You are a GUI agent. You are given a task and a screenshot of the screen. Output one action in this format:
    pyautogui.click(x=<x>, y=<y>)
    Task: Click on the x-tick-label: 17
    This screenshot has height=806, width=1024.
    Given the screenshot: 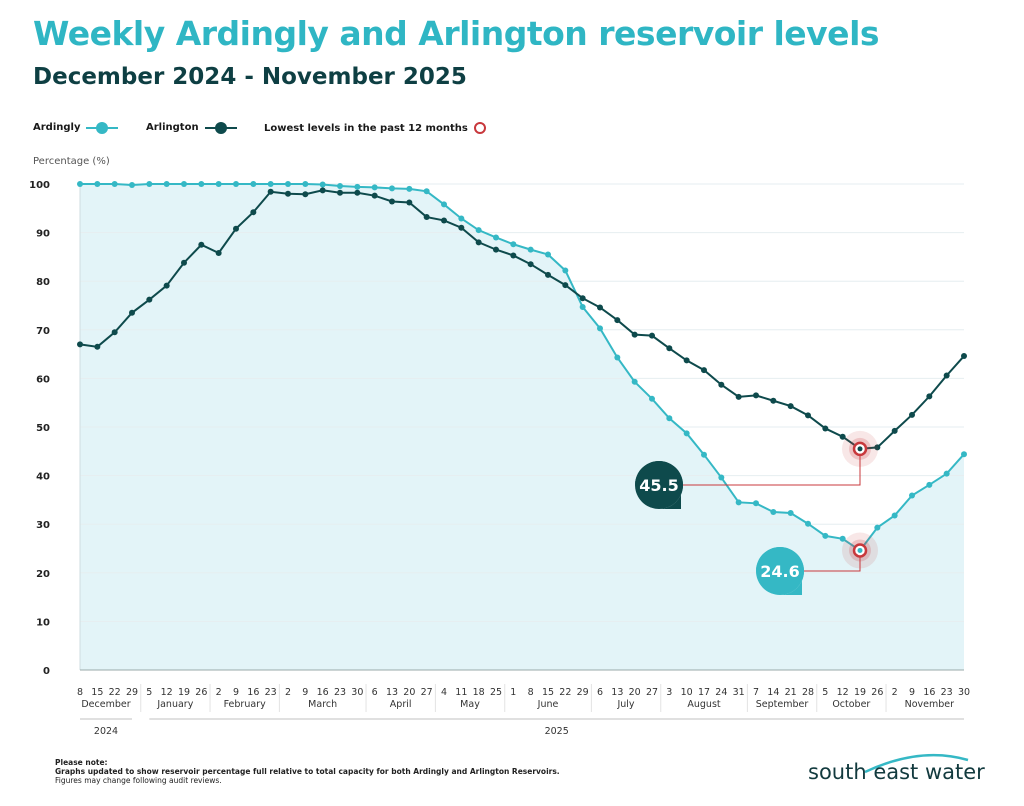 What is the action you would take?
    pyautogui.click(x=704, y=692)
    